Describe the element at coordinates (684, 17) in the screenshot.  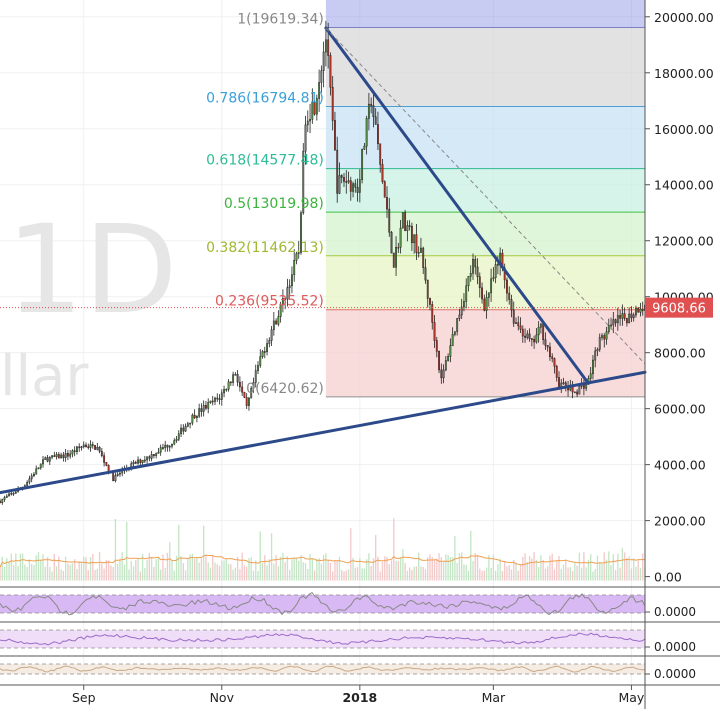
I see `y-tick-label: 20000.00` at that location.